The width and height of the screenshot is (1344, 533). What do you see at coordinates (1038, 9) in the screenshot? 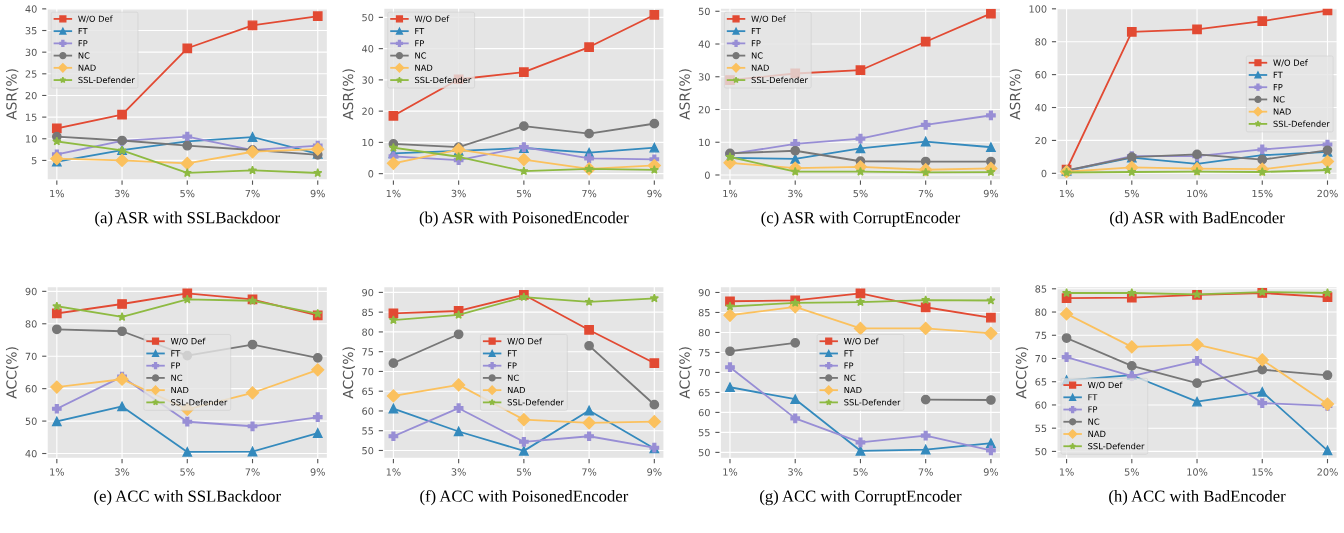
I see `y-tick-label: 100` at bounding box center [1038, 9].